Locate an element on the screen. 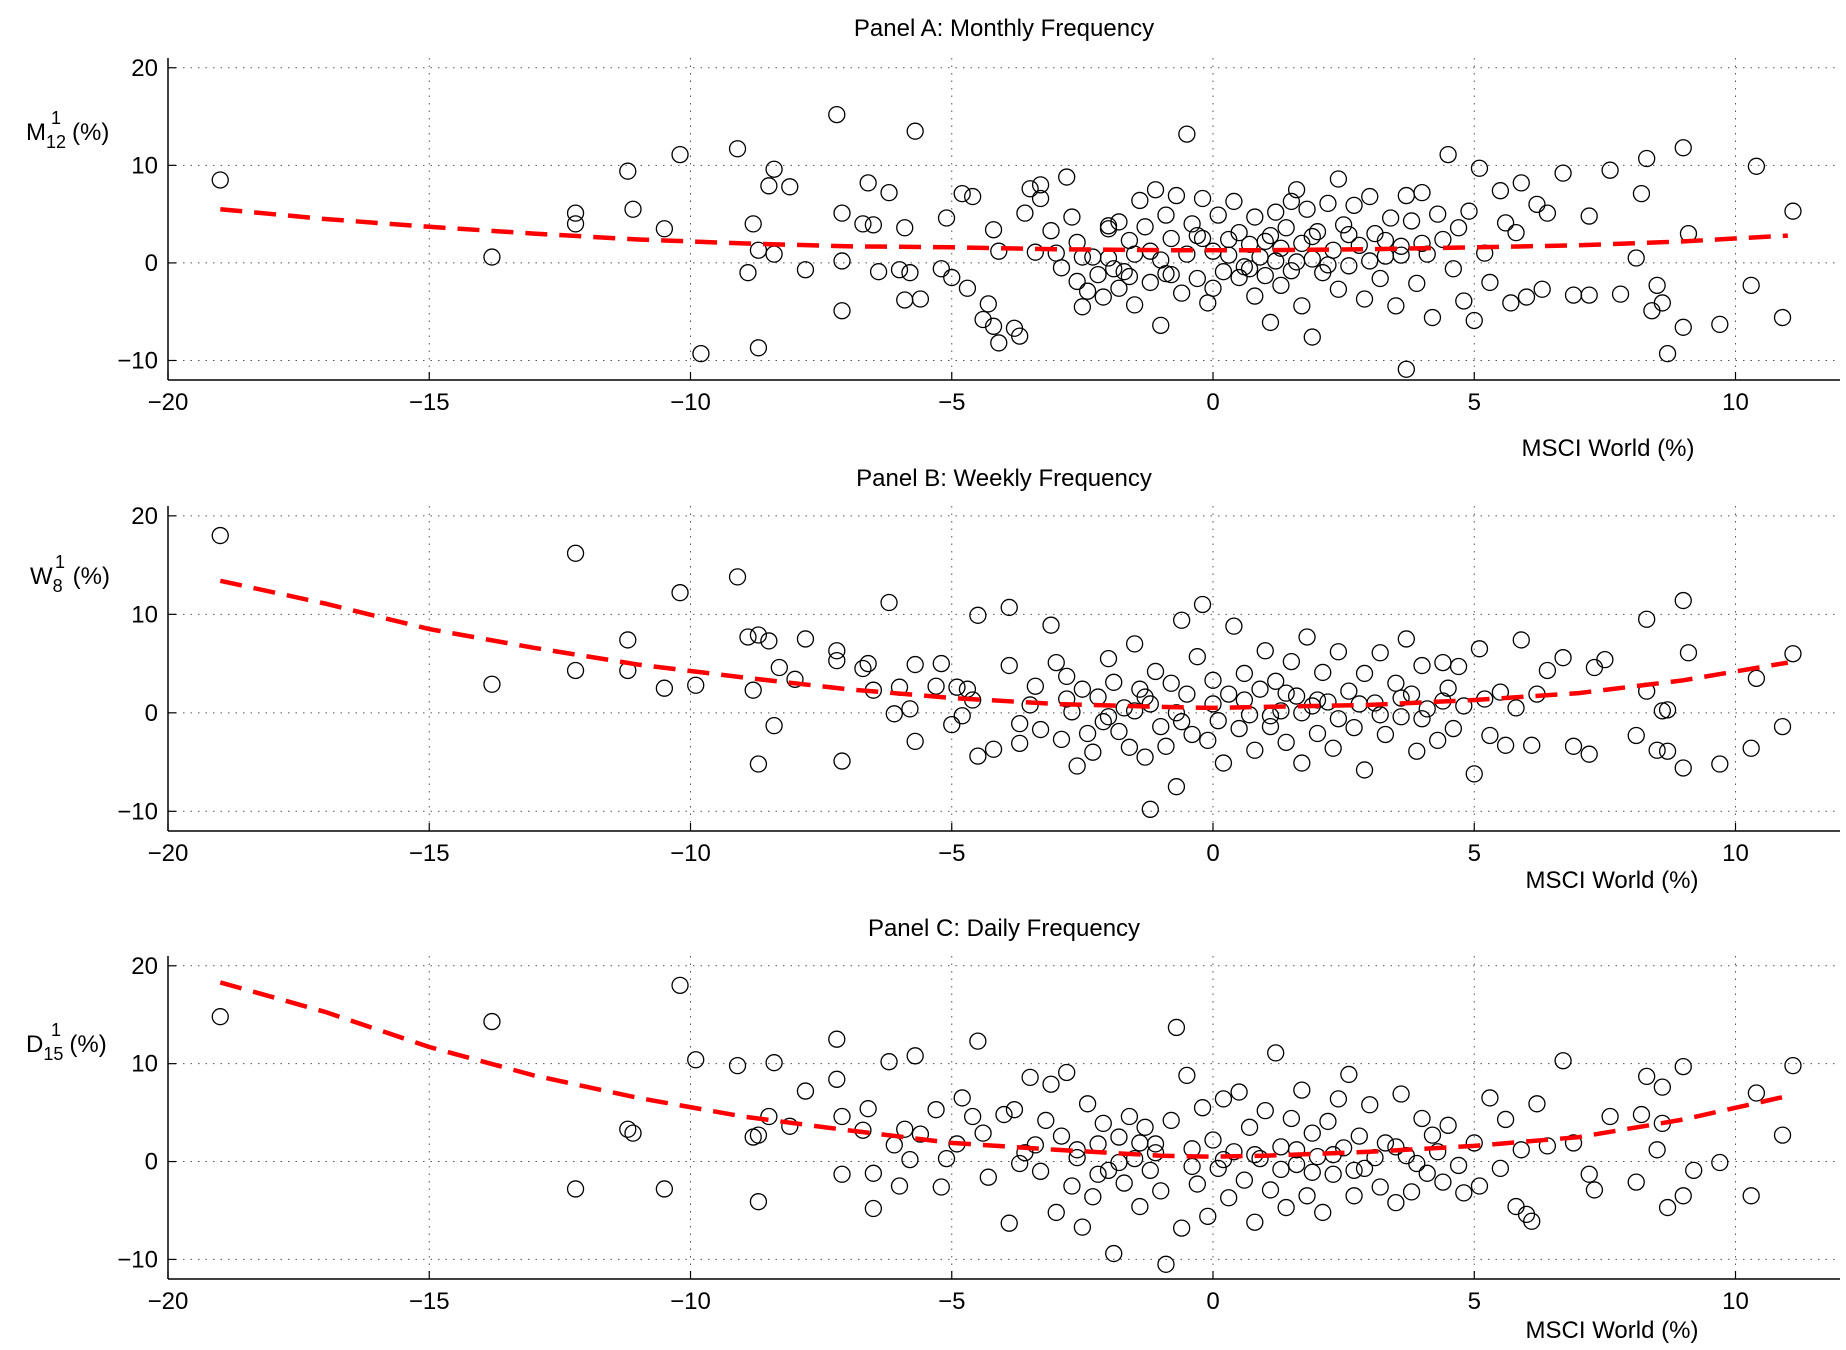 The height and width of the screenshot is (1350, 1846). x-tick-label: 0 is located at coordinates (1212, 1301).